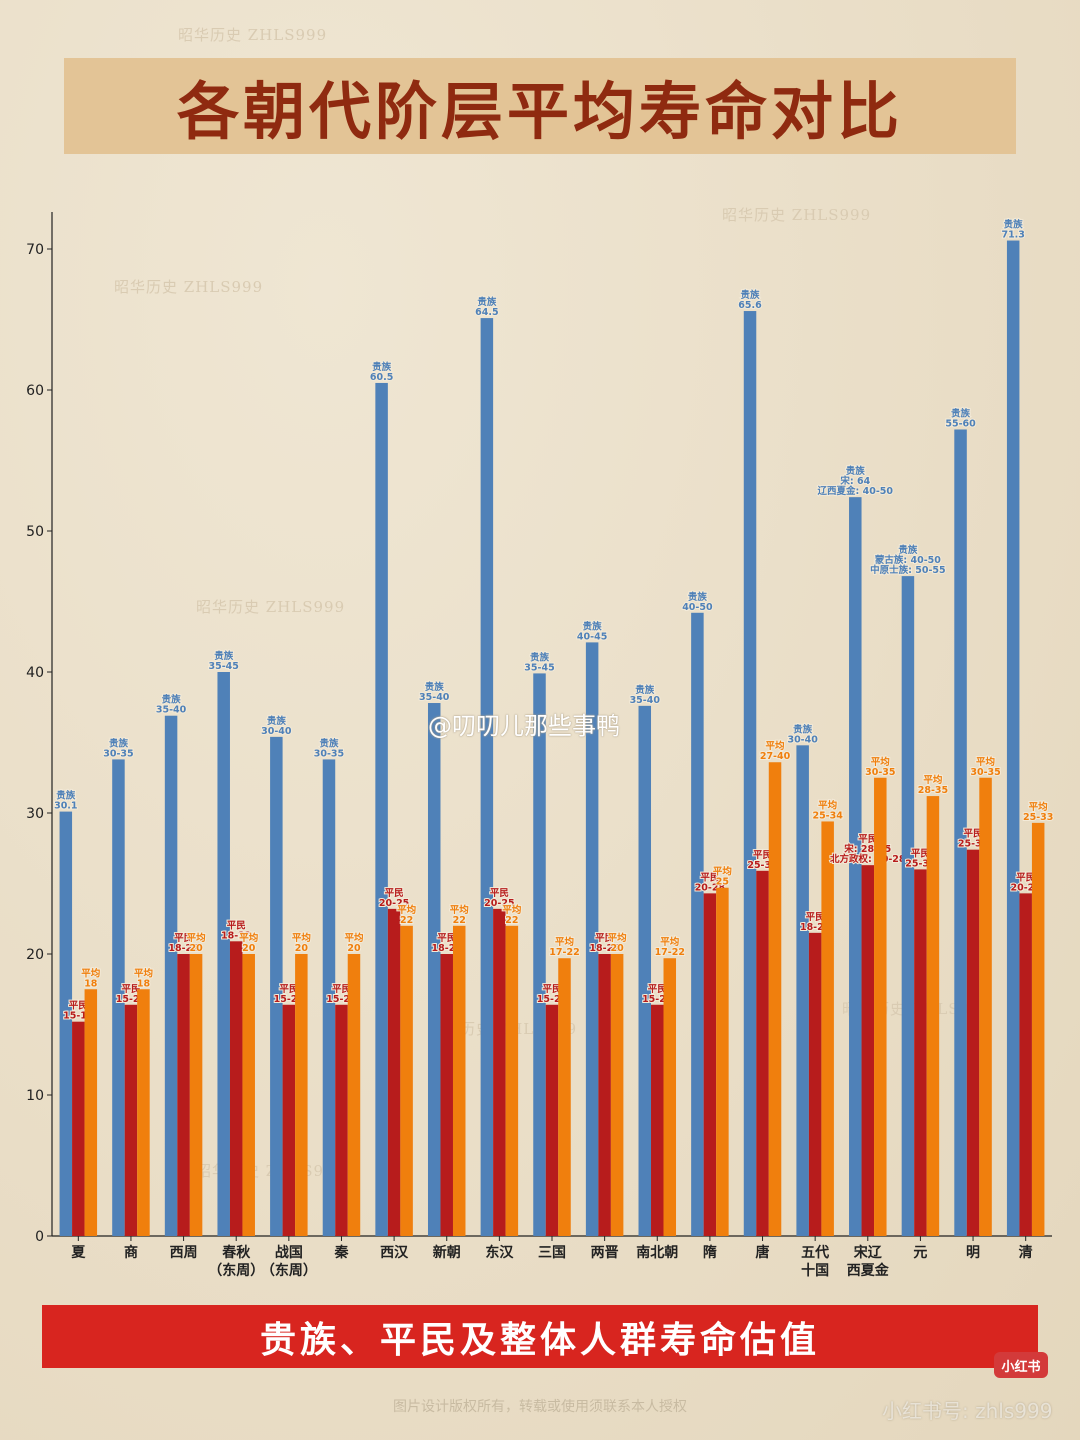 Image resolution: width=1080 pixels, height=1440 pixels. What do you see at coordinates (35, 955) in the screenshot?
I see `y-tick-label: 20` at bounding box center [35, 955].